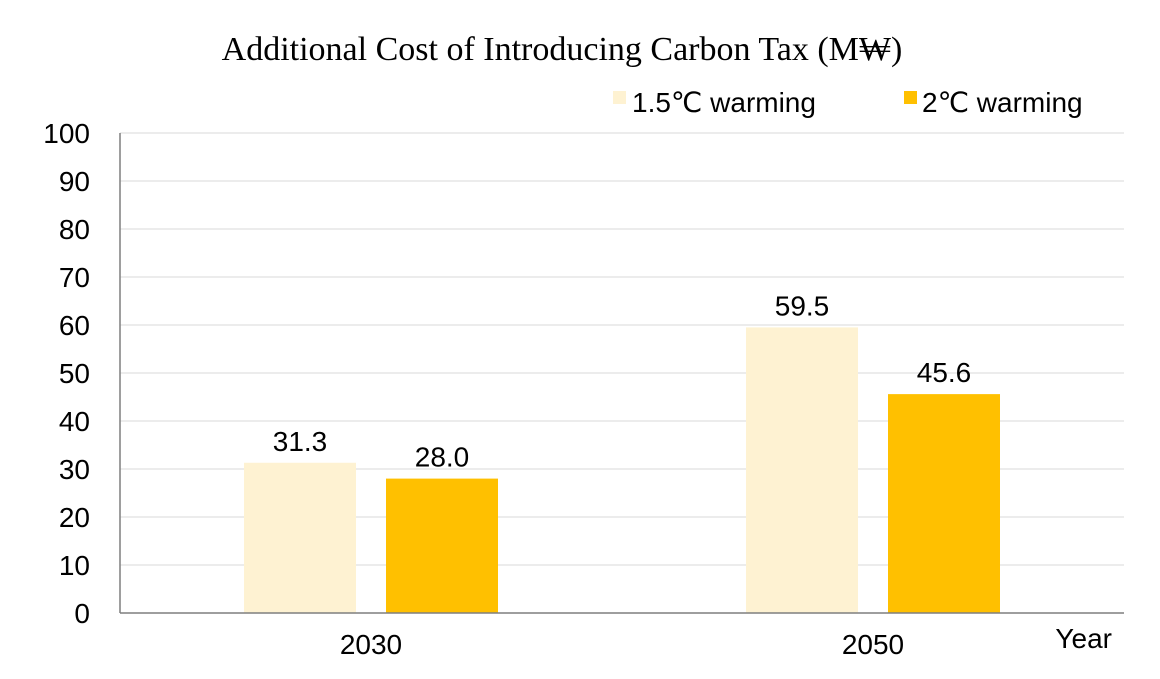 The height and width of the screenshot is (679, 1160). I want to click on y-tick-label: 40, so click(74, 421).